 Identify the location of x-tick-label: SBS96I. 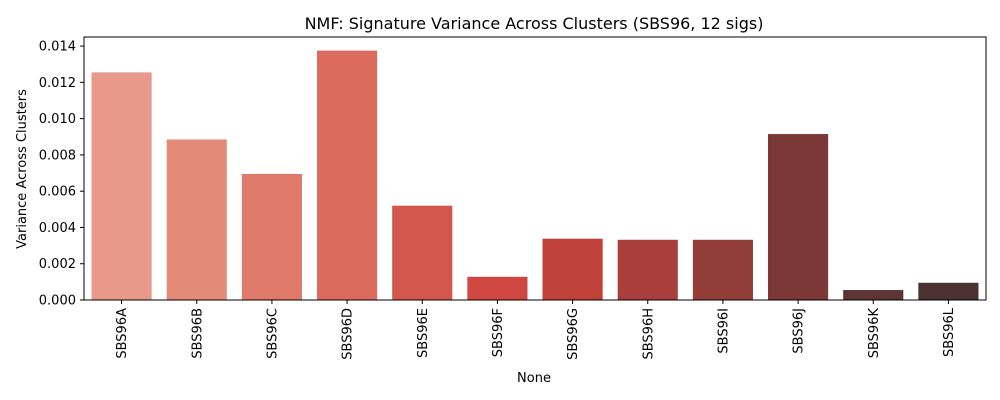
(723, 331).